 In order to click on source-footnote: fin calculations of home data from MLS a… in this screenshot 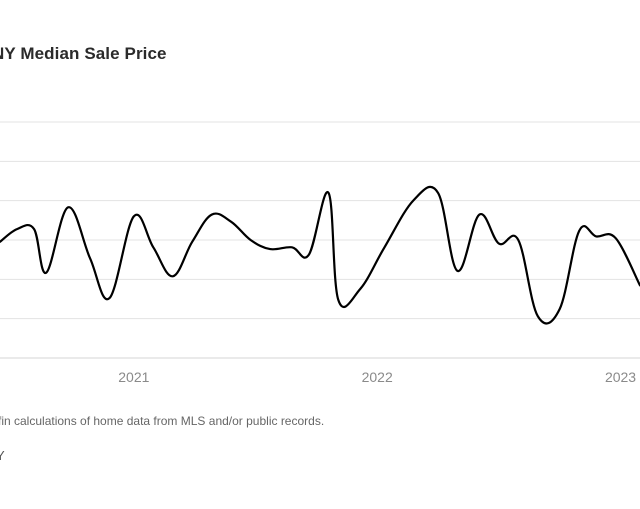, I will do `click(162, 421)`.